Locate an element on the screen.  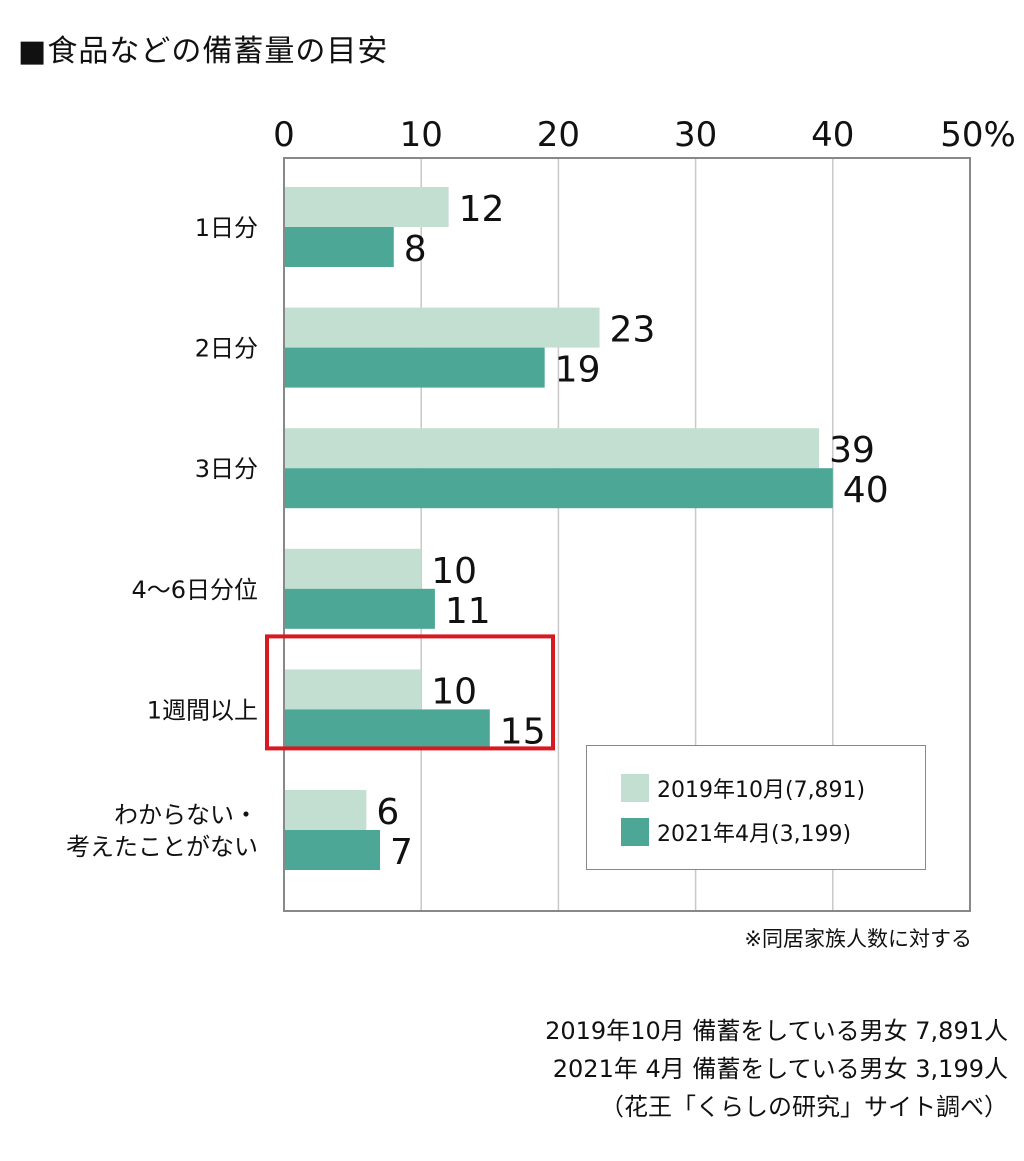
source-line-2021: 2021年 4月 備蓄をしている男女 3,199人 is located at coordinates (780, 1069).